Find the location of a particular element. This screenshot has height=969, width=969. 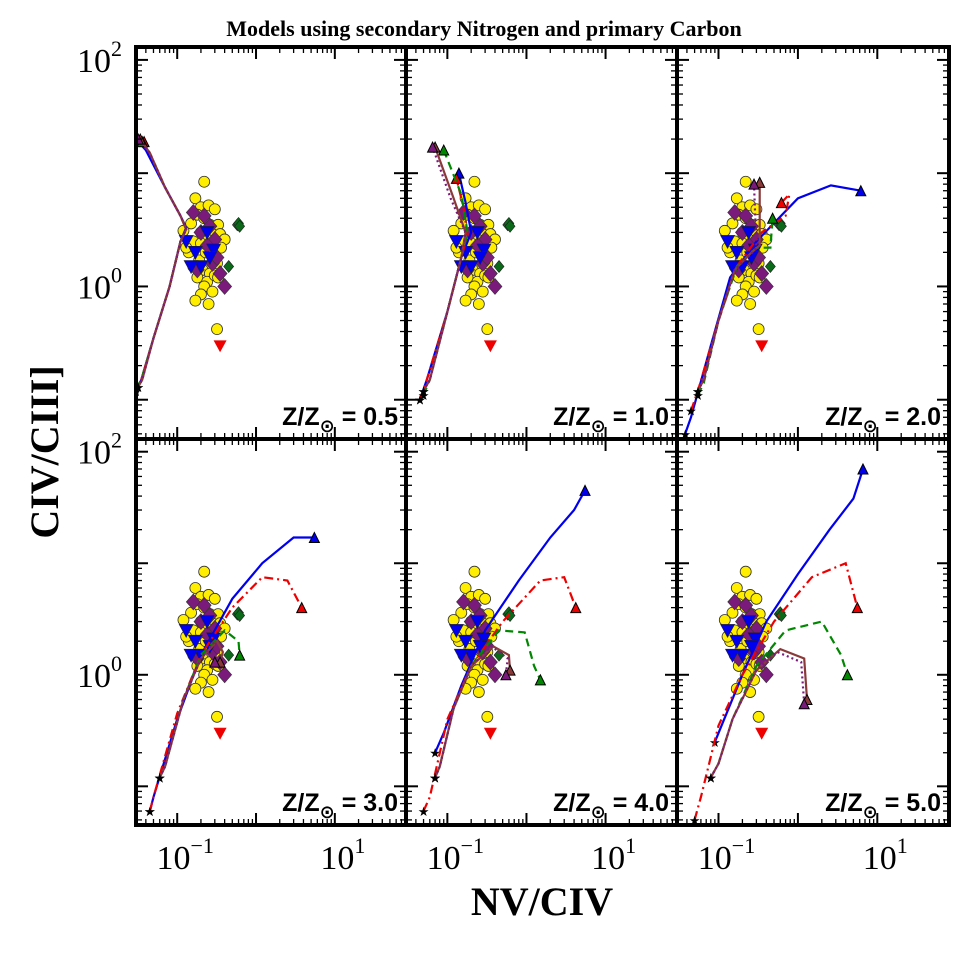

panel-plot-area: ★★★★★ is located at coordinates (779, 643).